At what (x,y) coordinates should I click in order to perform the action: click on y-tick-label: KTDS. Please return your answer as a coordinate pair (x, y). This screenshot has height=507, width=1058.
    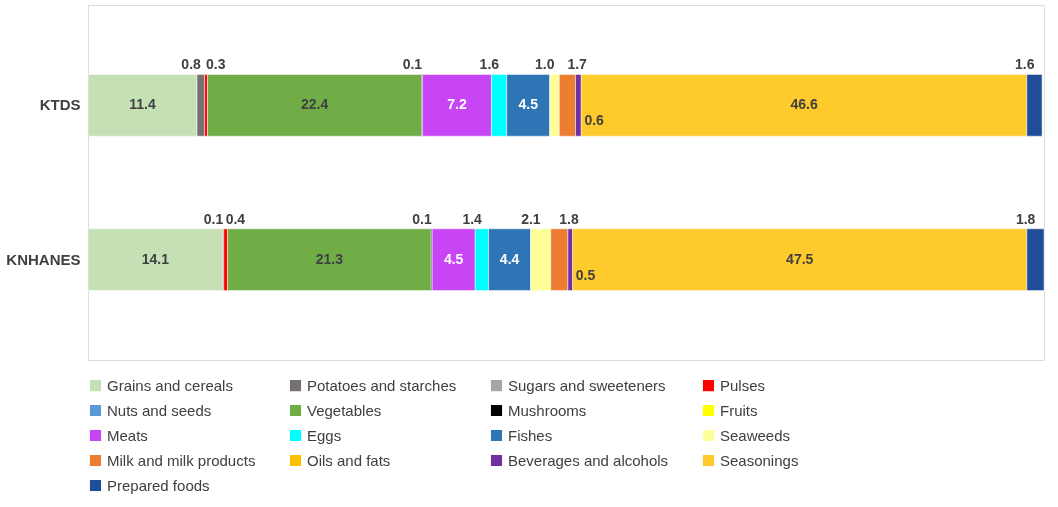
    Looking at the image, I should click on (60, 105).